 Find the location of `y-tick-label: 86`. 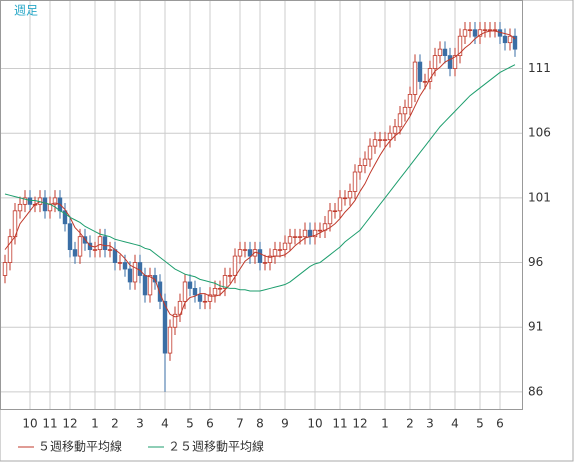

y-tick-label: 86 is located at coordinates (535, 391).